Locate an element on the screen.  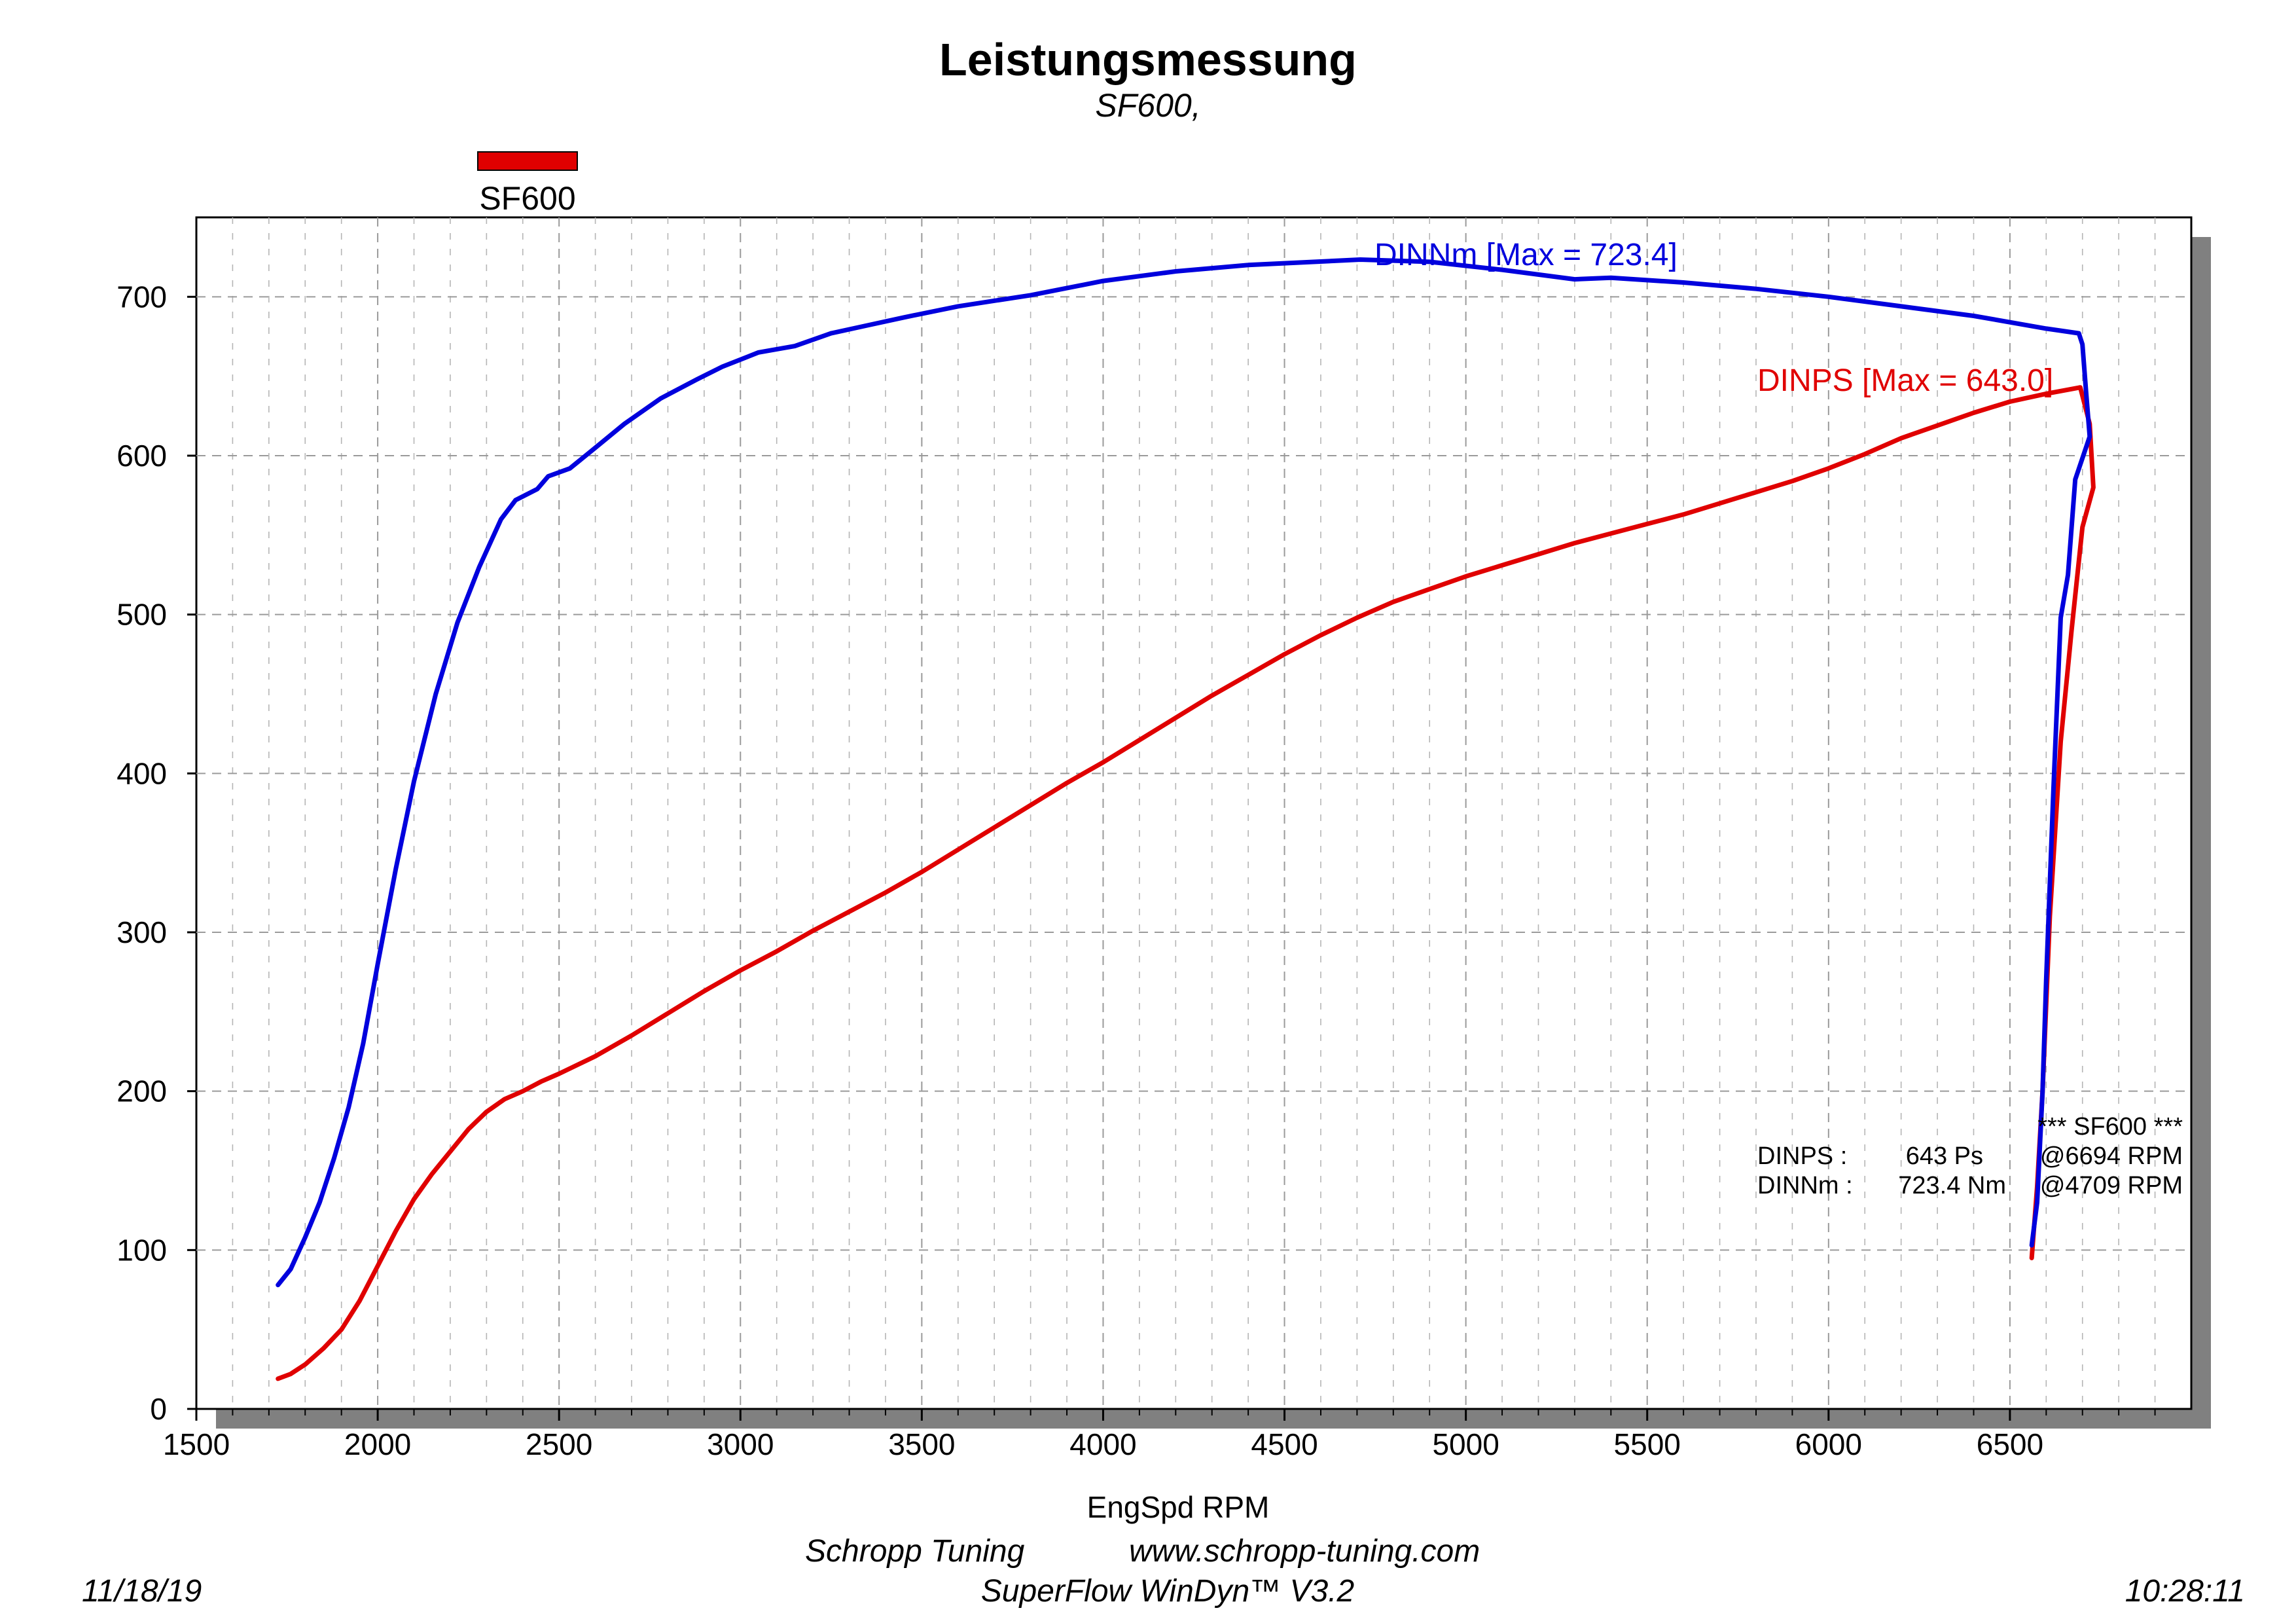
legend: SF600 is located at coordinates (527, 184).